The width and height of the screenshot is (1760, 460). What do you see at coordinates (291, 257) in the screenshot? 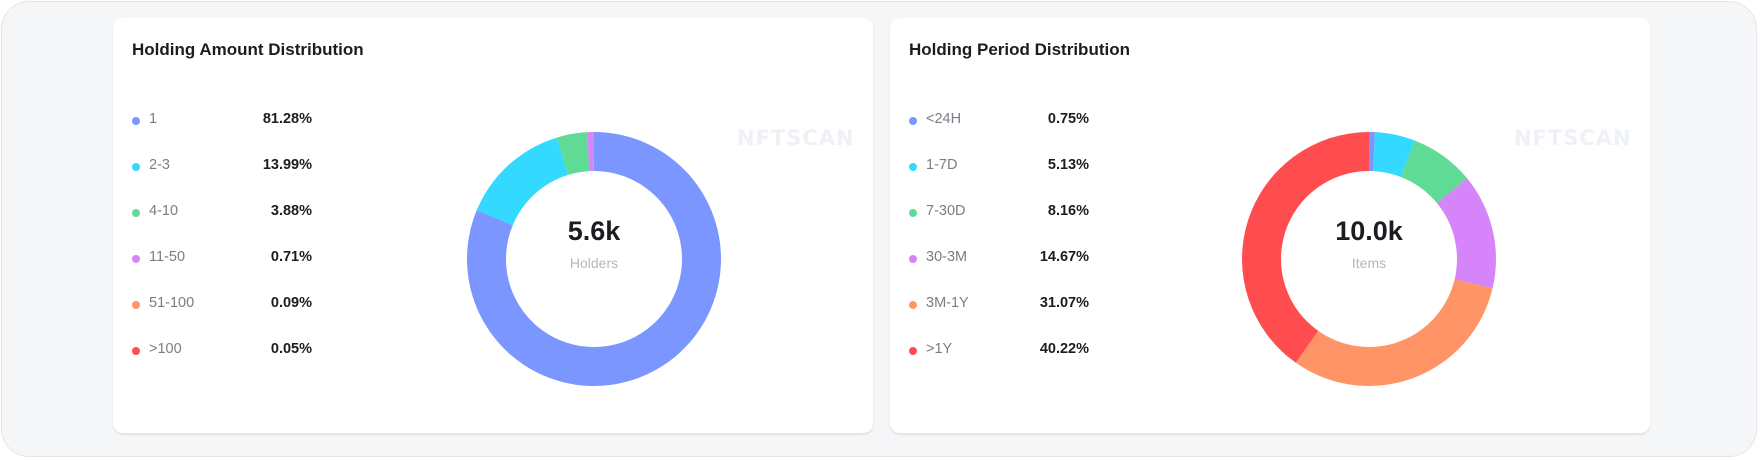
I see `legend-value: 0.71%` at bounding box center [291, 257].